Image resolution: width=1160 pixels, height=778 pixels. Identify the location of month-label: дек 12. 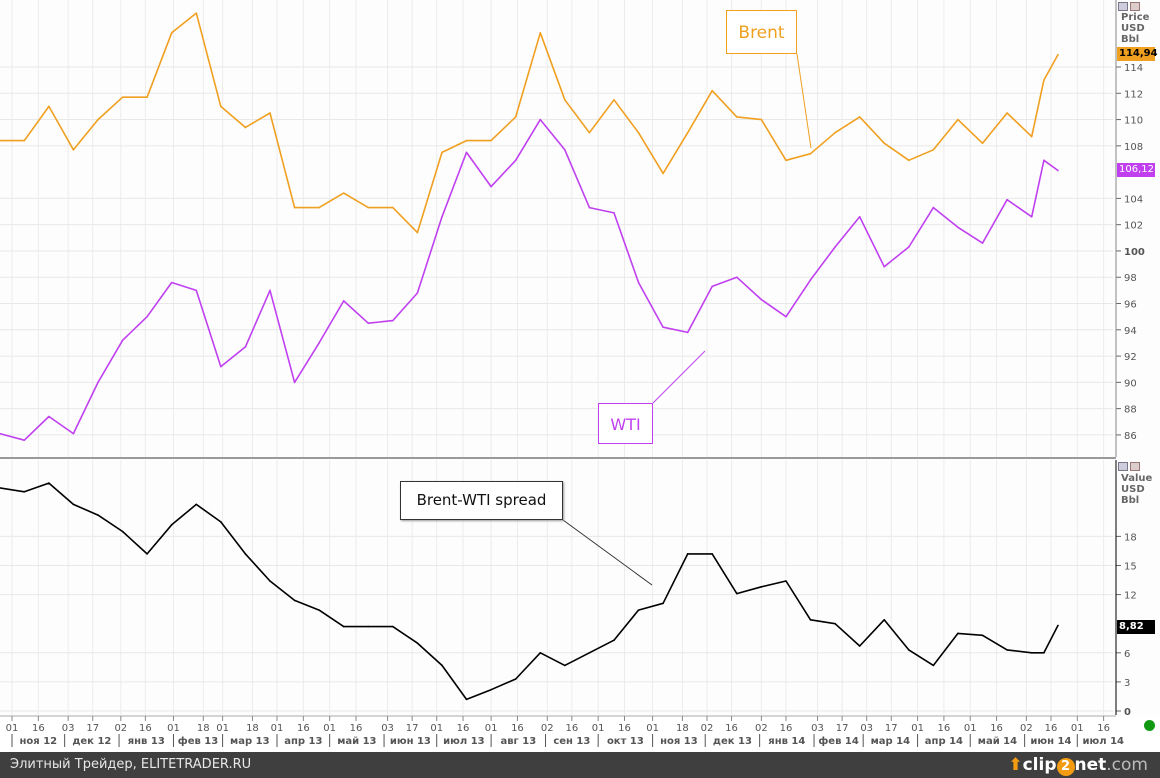
(91, 741).